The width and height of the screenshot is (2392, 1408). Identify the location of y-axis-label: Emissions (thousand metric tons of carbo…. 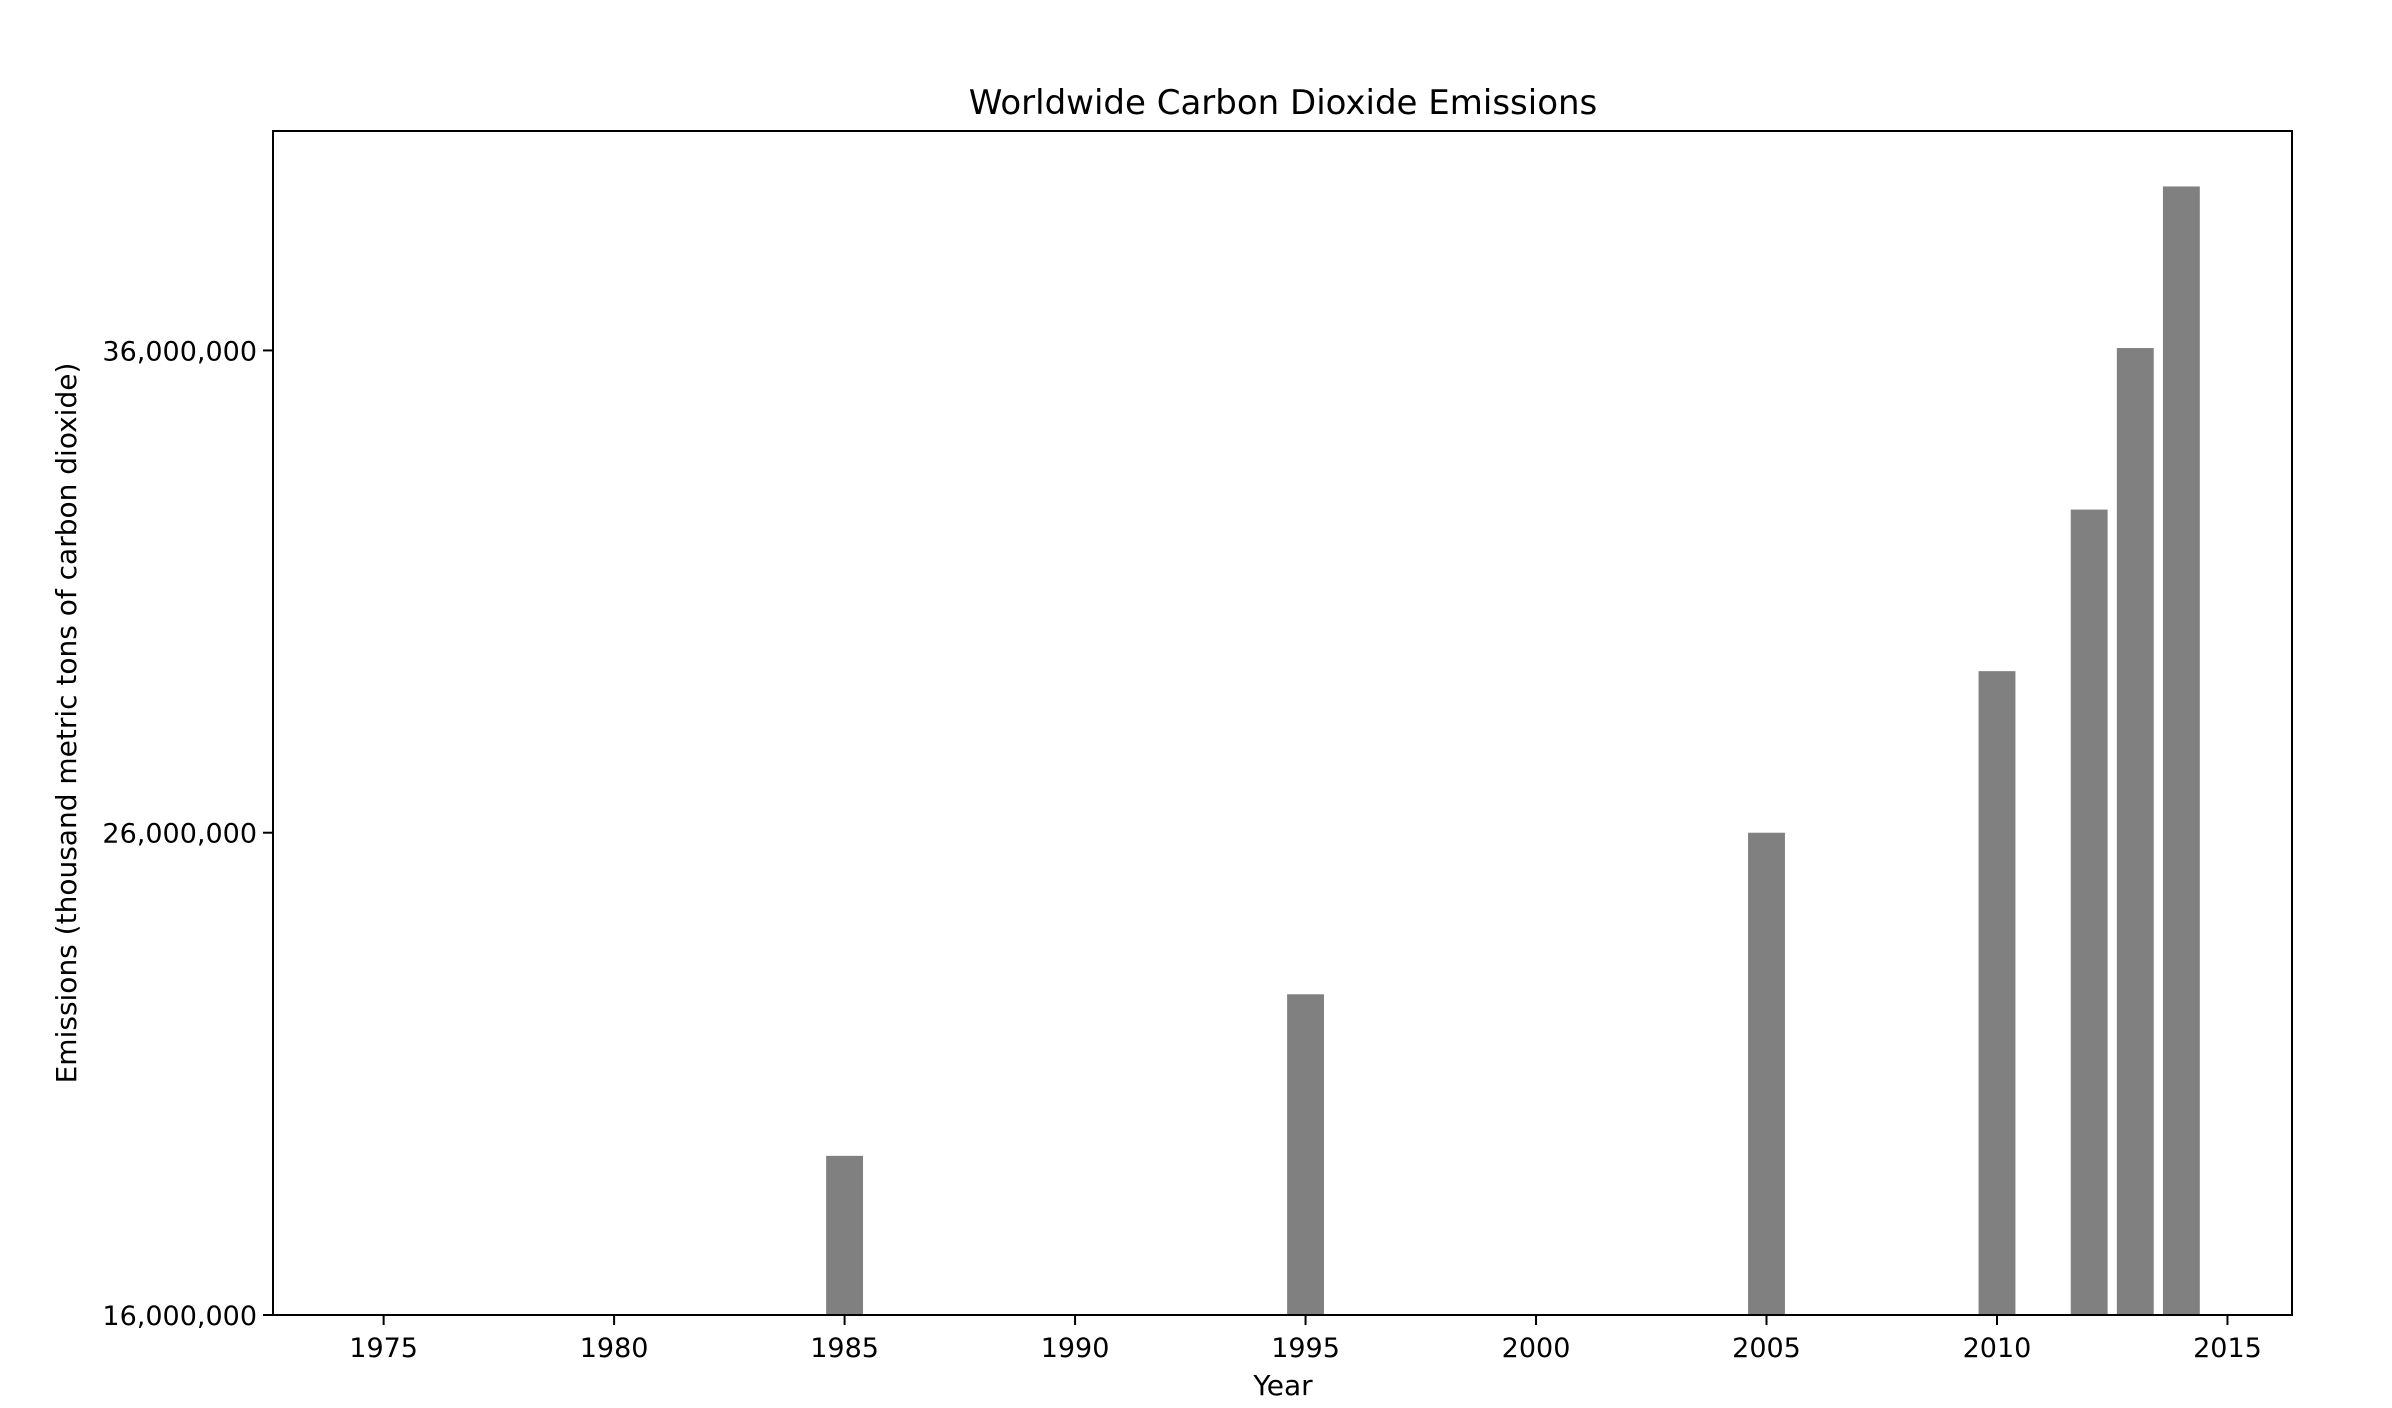
(66, 723).